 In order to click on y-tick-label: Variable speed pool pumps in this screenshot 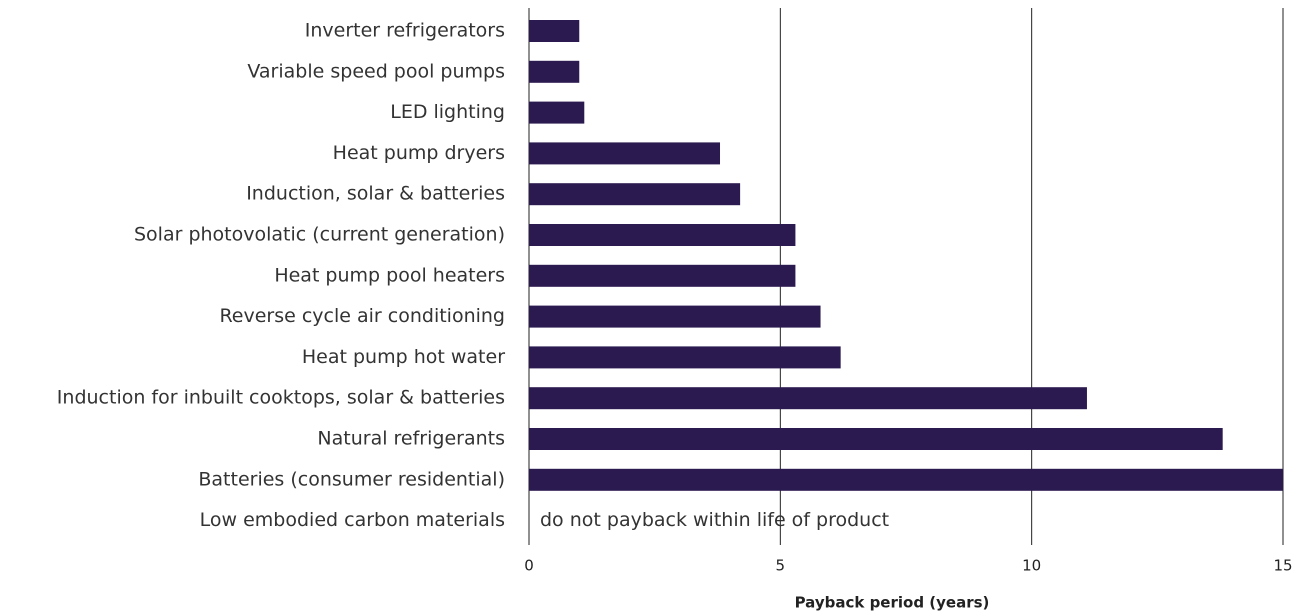, I will do `click(376, 71)`.